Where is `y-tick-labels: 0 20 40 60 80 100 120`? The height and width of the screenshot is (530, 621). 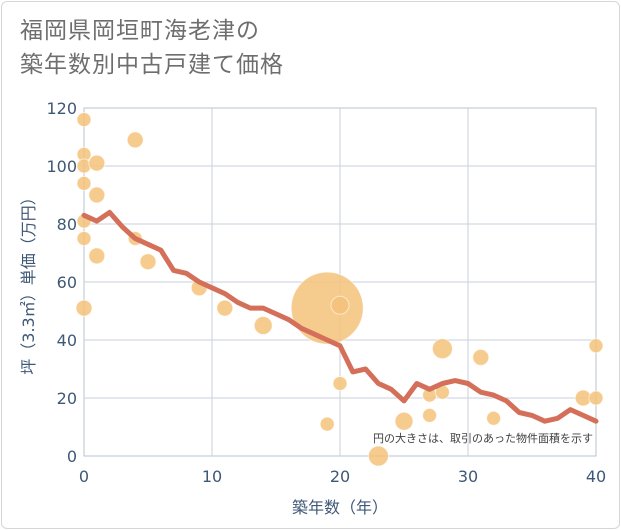 y-tick-labels: 0 20 40 60 80 100 120 is located at coordinates (61, 282).